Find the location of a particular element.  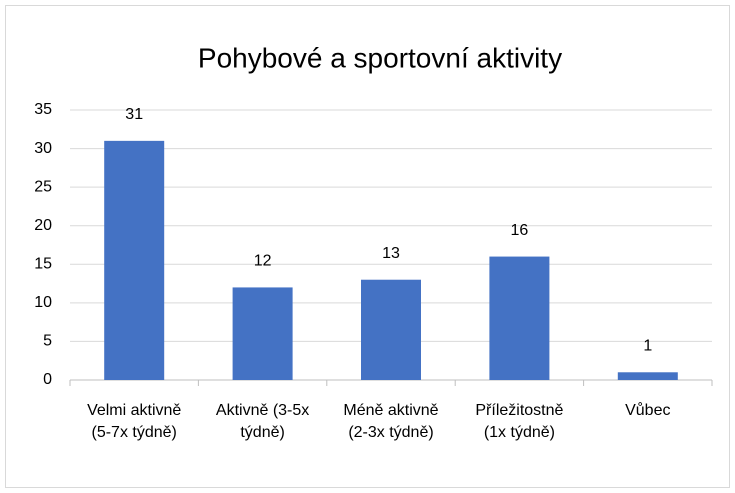

data-label: 13 is located at coordinates (391, 253).